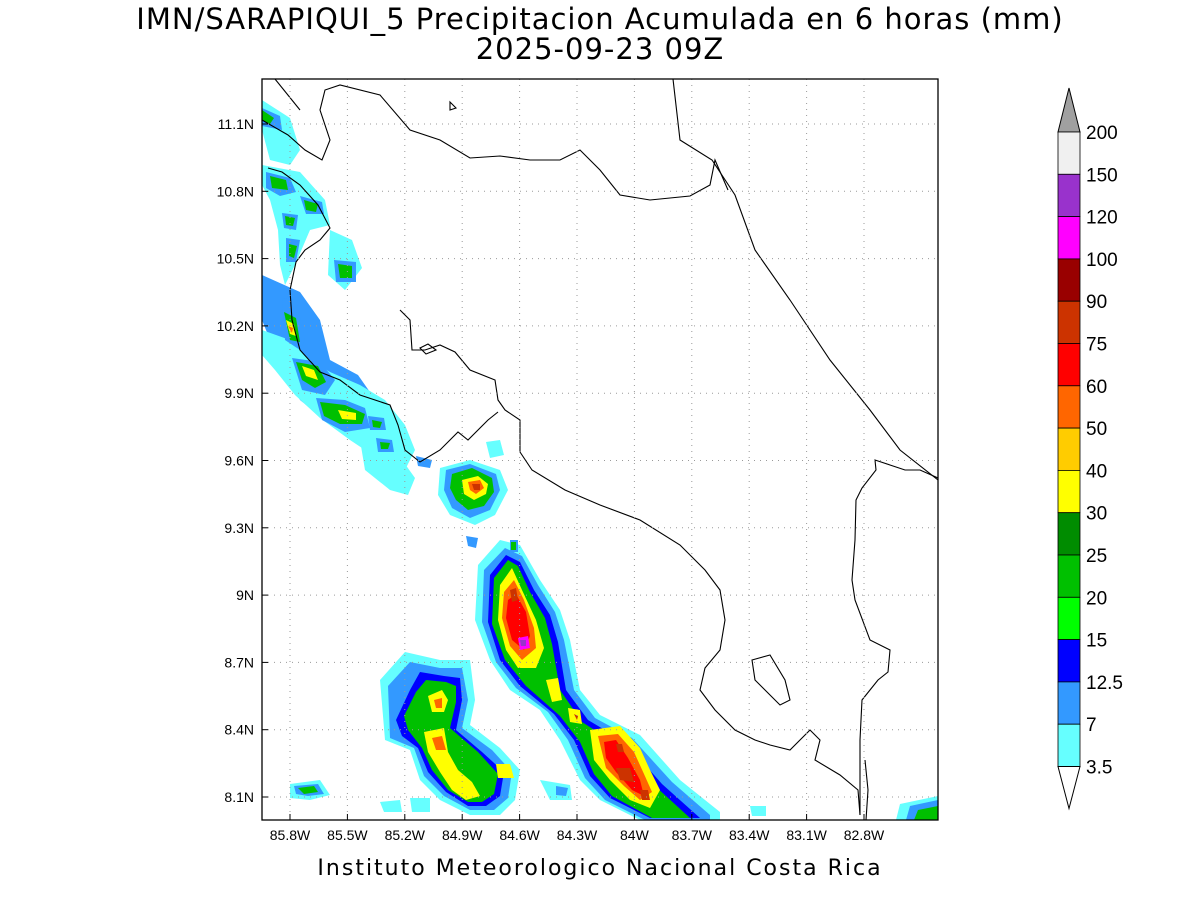 This screenshot has width=1200, height=900. What do you see at coordinates (1096, 471) in the screenshot?
I see `colorbar-label: 40` at bounding box center [1096, 471].